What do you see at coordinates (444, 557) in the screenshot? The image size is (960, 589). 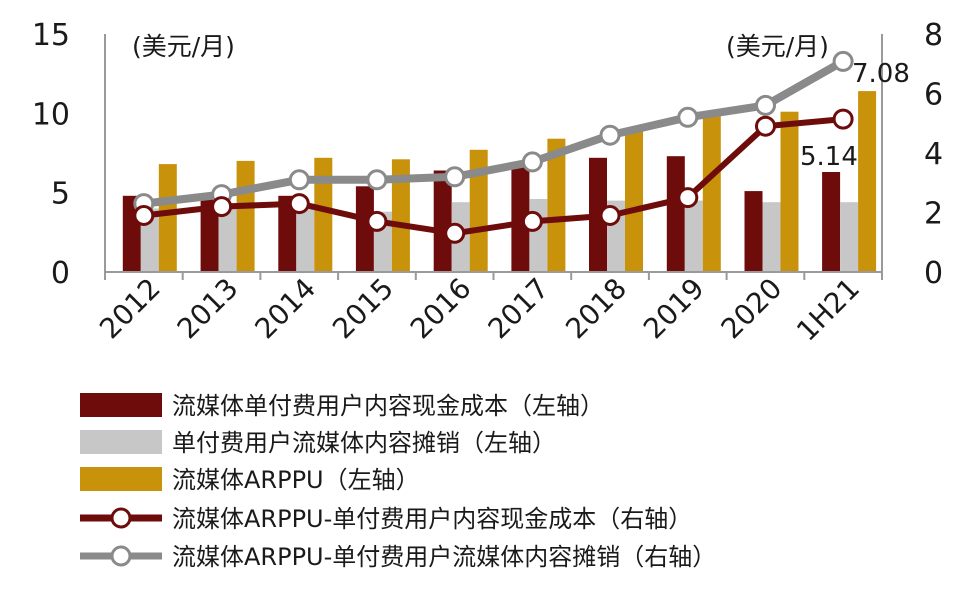 I see `legend-label-4: 流媒体ARPPU-单付费用户流媒体内容摊销（右轴）` at bounding box center [444, 557].